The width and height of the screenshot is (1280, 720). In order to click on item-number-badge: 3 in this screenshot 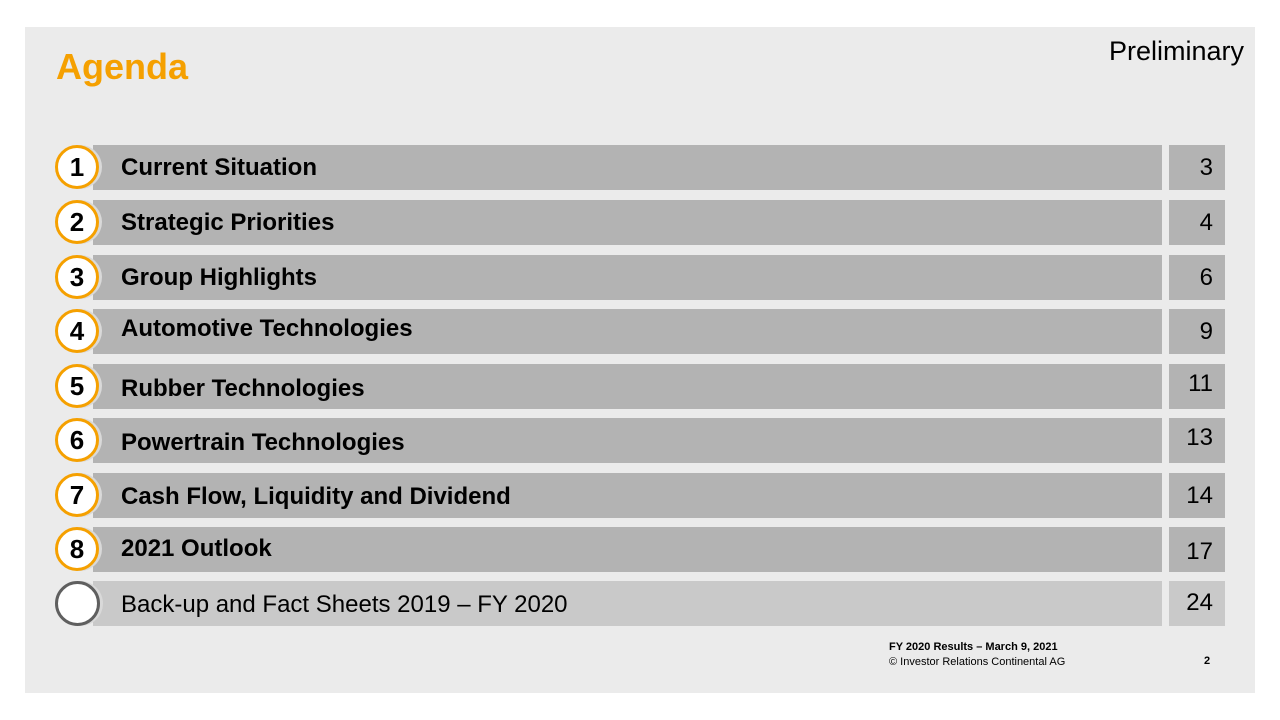, I will do `click(77, 277)`.